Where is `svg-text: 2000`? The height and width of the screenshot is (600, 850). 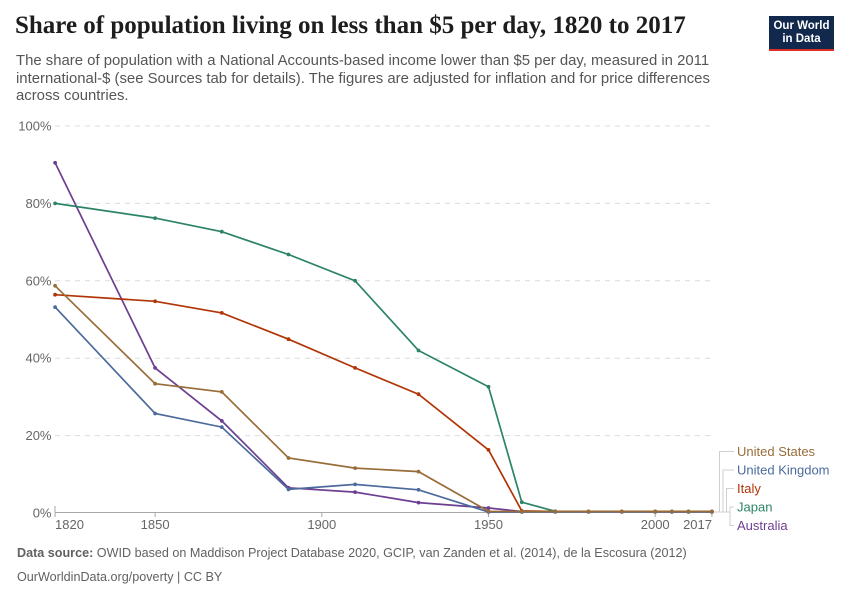 svg-text: 2000 is located at coordinates (655, 524).